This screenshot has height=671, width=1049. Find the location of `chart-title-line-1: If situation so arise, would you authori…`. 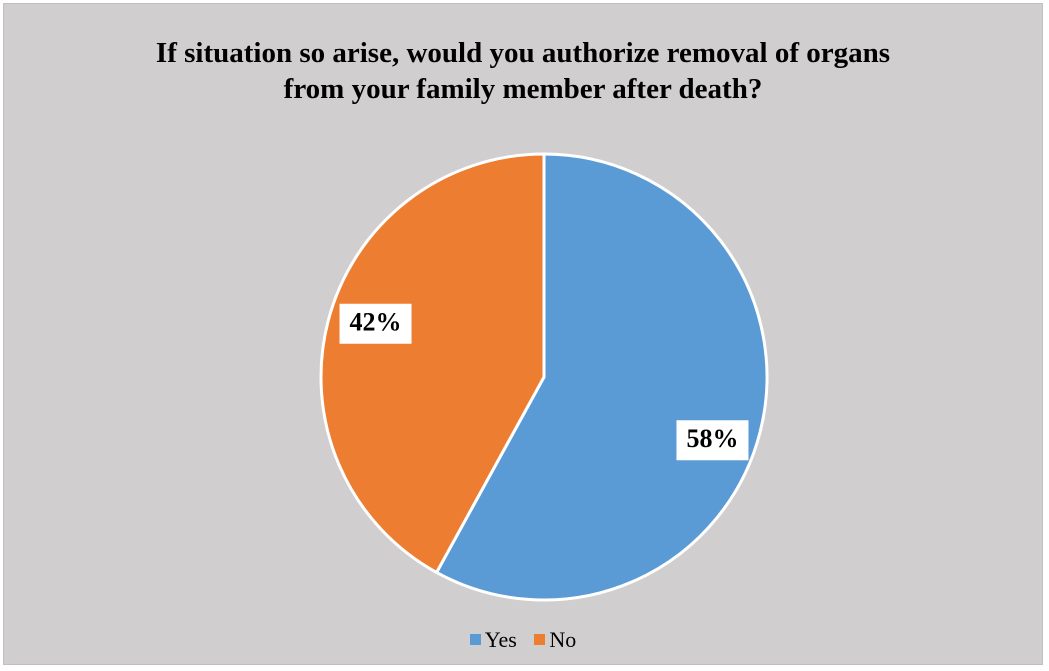

chart-title-line-1: If situation so arise, would you authori… is located at coordinates (523, 53).